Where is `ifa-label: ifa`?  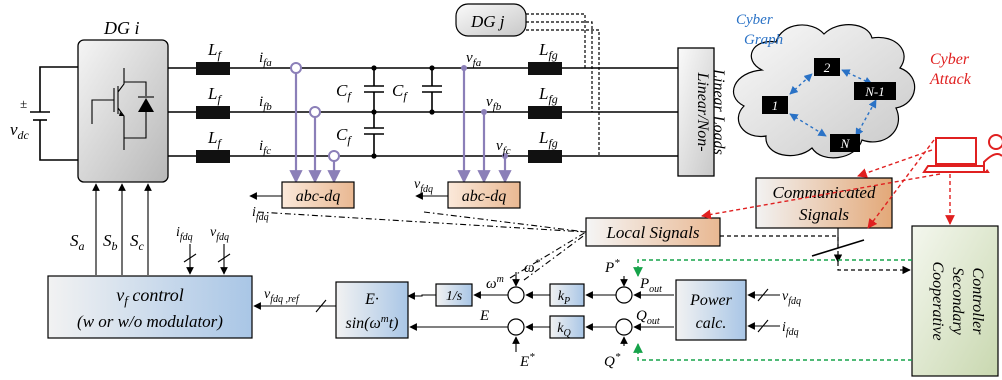 ifa-label: ifa is located at coordinates (265, 59).